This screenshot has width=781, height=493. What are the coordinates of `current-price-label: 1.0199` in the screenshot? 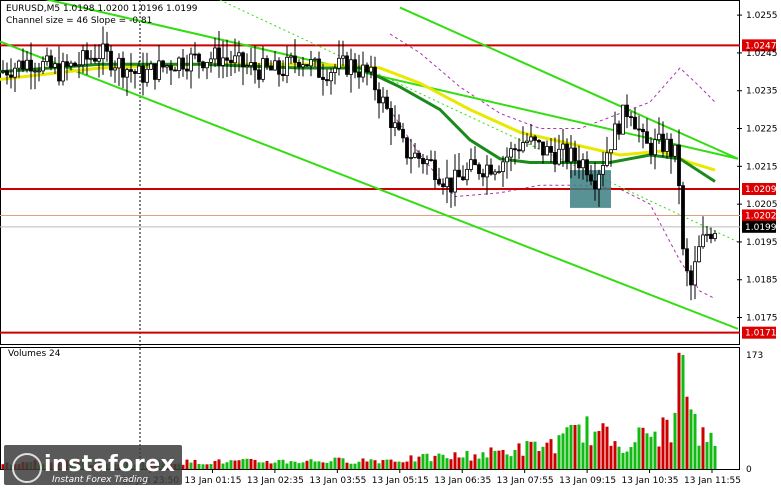 It's located at (761, 228).